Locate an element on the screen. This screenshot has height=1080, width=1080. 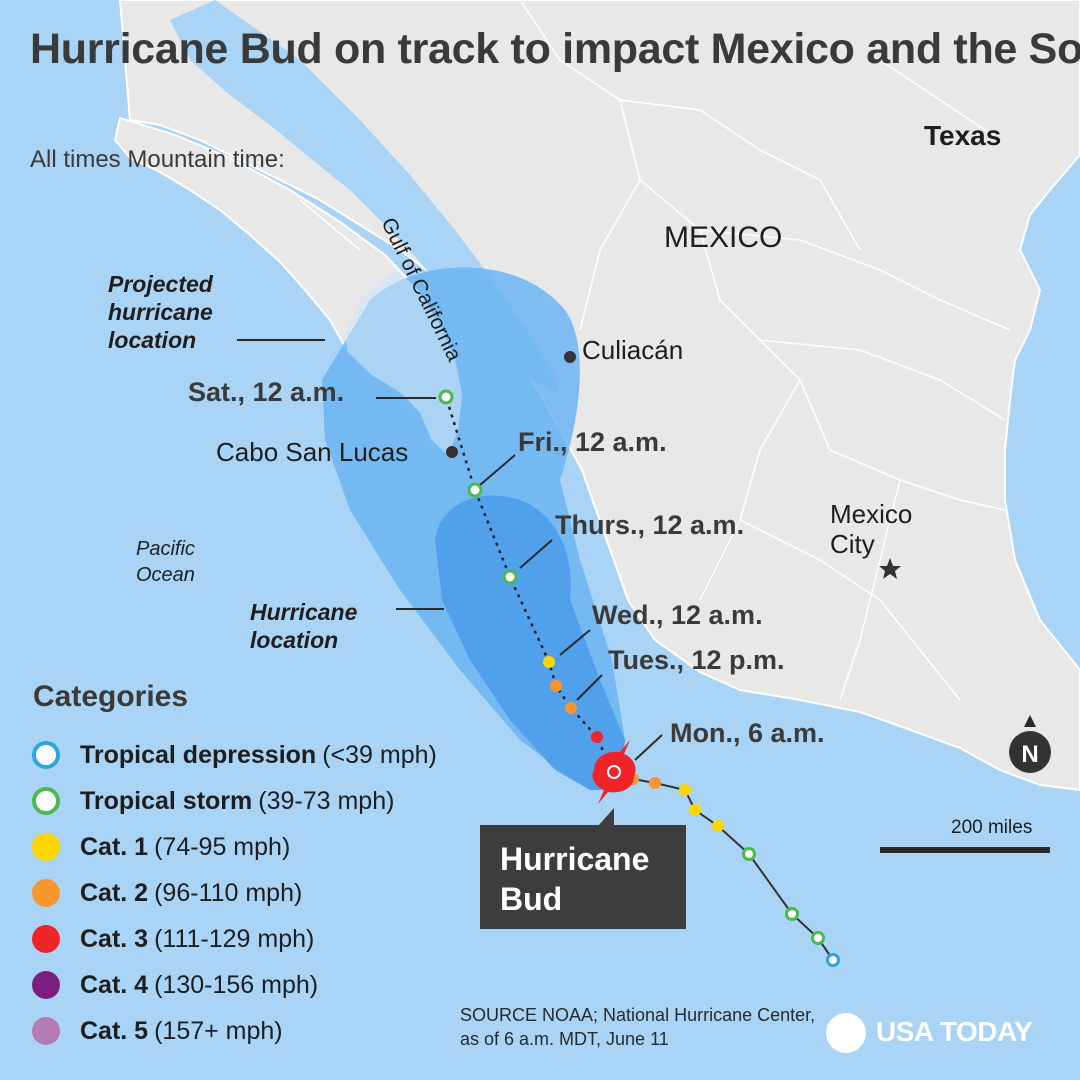
mexico-city-label-1: Mexico is located at coordinates (871, 514).